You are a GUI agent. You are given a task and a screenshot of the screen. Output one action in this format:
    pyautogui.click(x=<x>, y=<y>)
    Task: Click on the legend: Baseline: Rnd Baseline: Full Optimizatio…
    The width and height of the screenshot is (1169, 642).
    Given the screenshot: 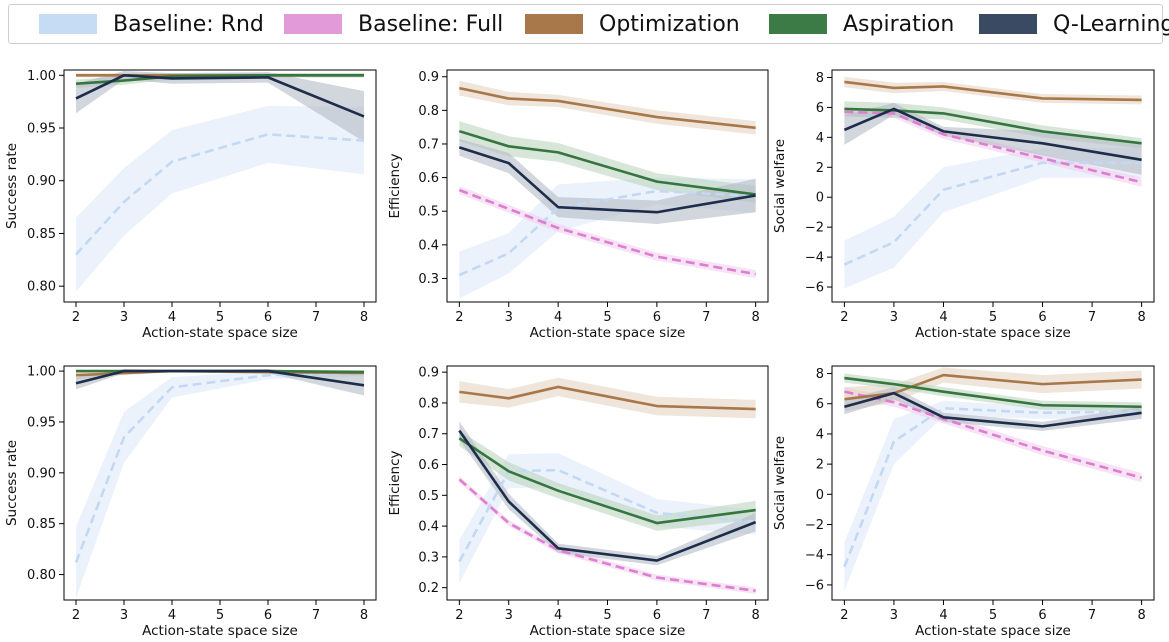 What is the action you would take?
    pyautogui.click(x=588, y=24)
    